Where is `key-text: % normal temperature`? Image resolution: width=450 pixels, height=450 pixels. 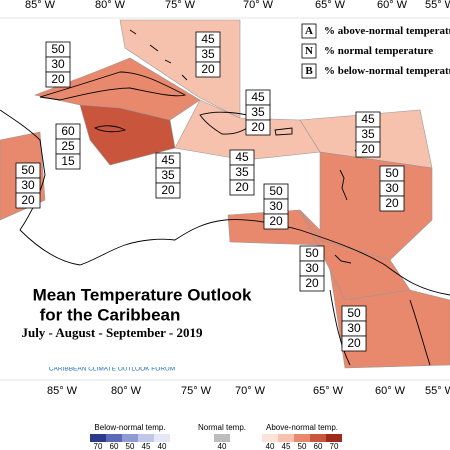
key-text: % normal temperature is located at coordinates (378, 51).